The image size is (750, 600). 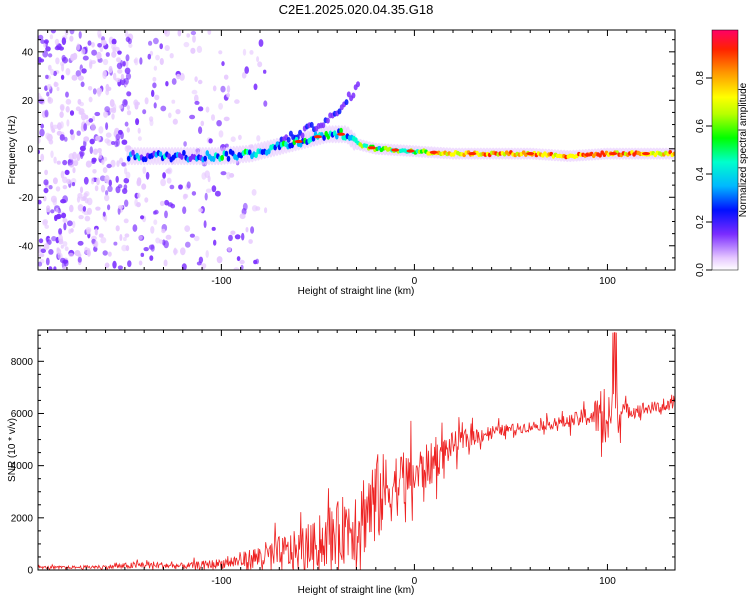 I want to click on colorbar-tick-label: 0.2, so click(x=700, y=222).